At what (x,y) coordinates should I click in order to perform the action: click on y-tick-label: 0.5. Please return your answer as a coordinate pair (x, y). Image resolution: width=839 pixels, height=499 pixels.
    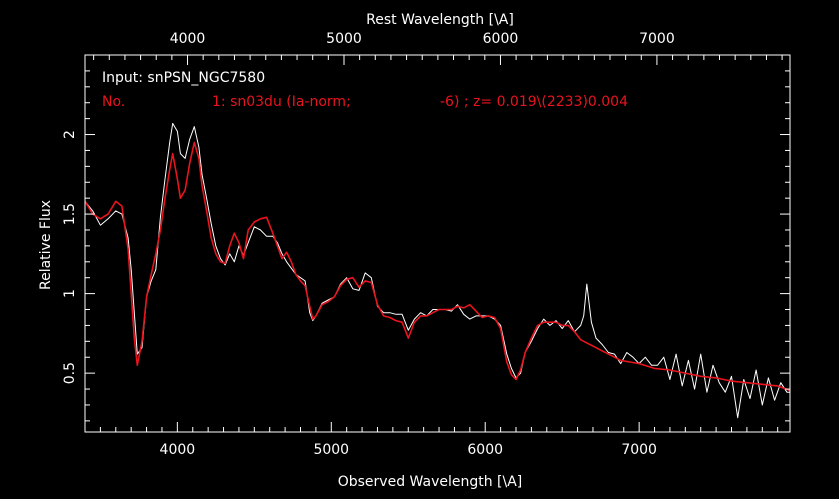
    Looking at the image, I should click on (70, 373).